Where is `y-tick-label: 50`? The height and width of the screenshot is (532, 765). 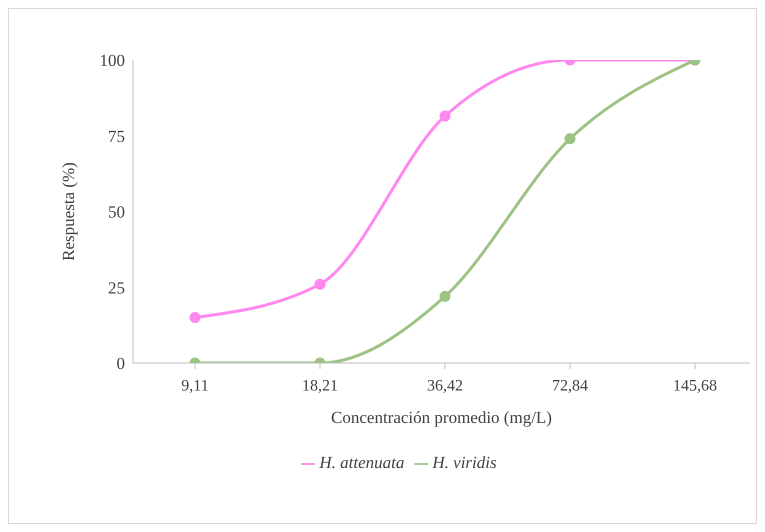
y-tick-label: 50 is located at coordinates (116, 212).